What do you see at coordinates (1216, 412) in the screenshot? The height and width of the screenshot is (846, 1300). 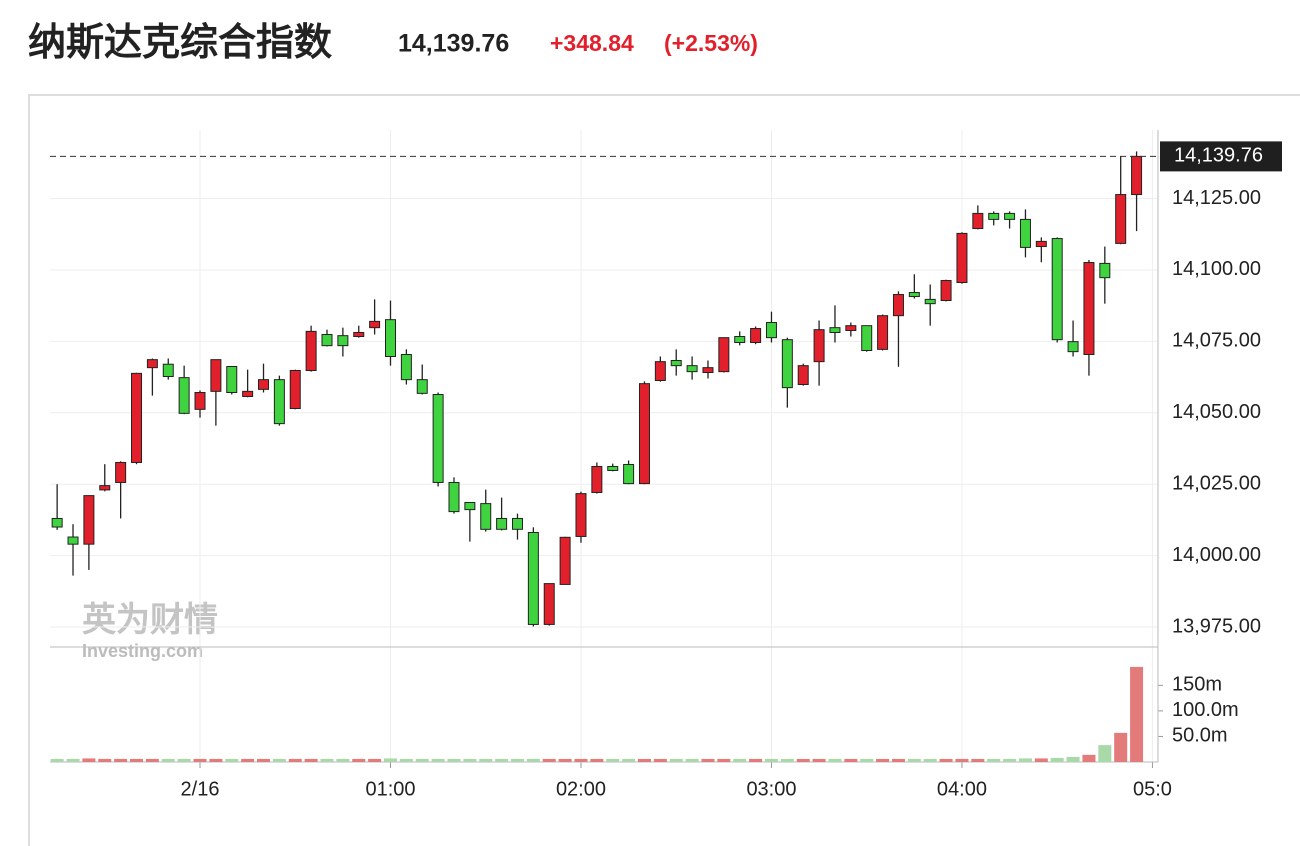 I see `y-tick-label: 14,050.00` at bounding box center [1216, 412].